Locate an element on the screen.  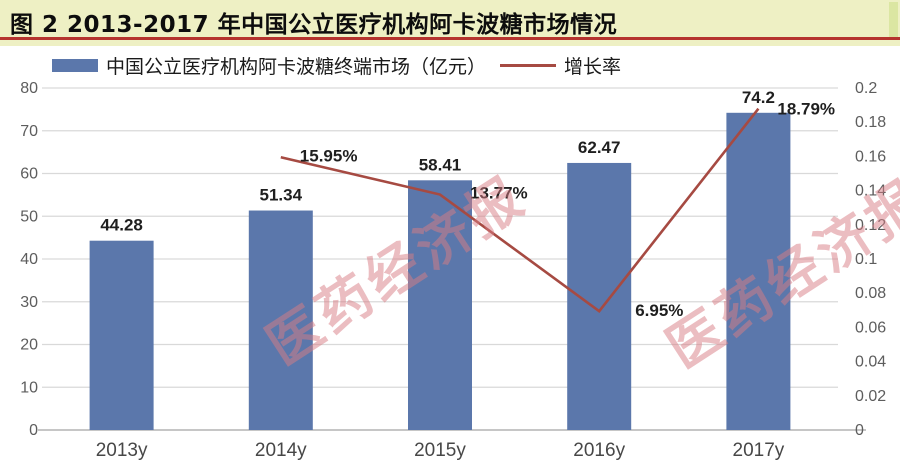
left-axis-tick-label: 80 is located at coordinates (29, 88).